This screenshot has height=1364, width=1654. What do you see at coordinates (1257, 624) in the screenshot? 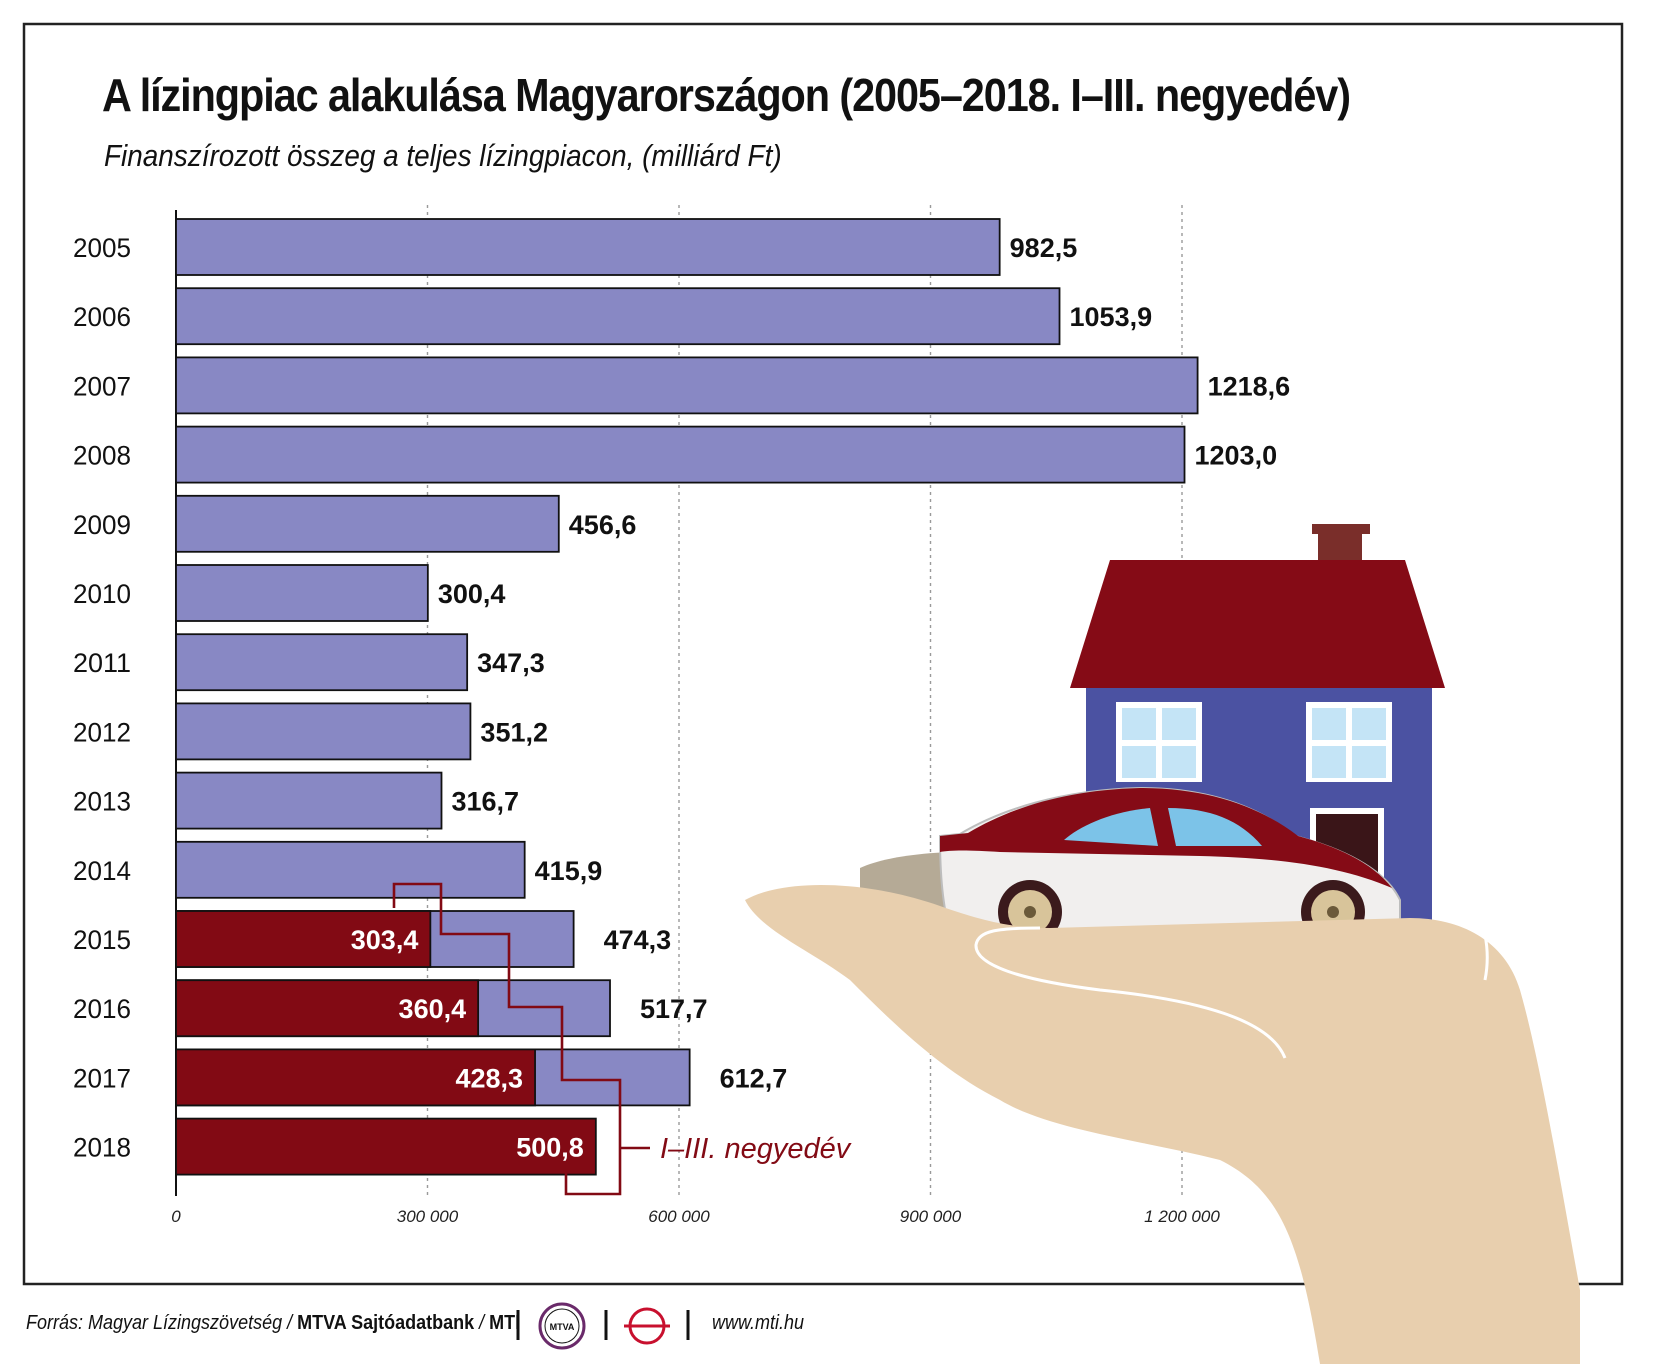
I see `house-roof` at bounding box center [1257, 624].